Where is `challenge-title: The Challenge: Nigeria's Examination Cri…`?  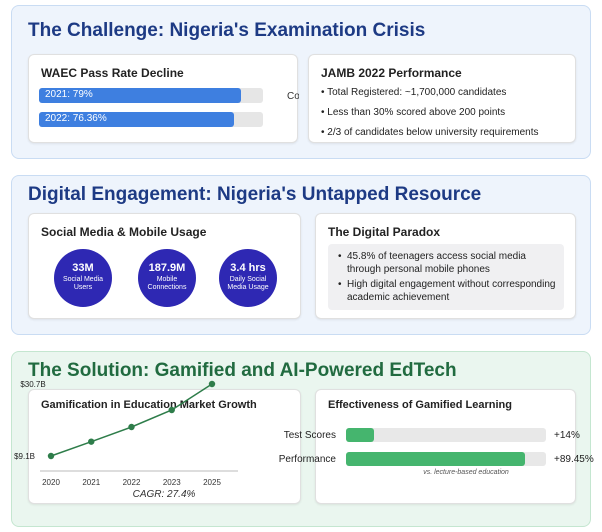 challenge-title: The Challenge: Nigeria's Examination Cri… is located at coordinates (227, 30).